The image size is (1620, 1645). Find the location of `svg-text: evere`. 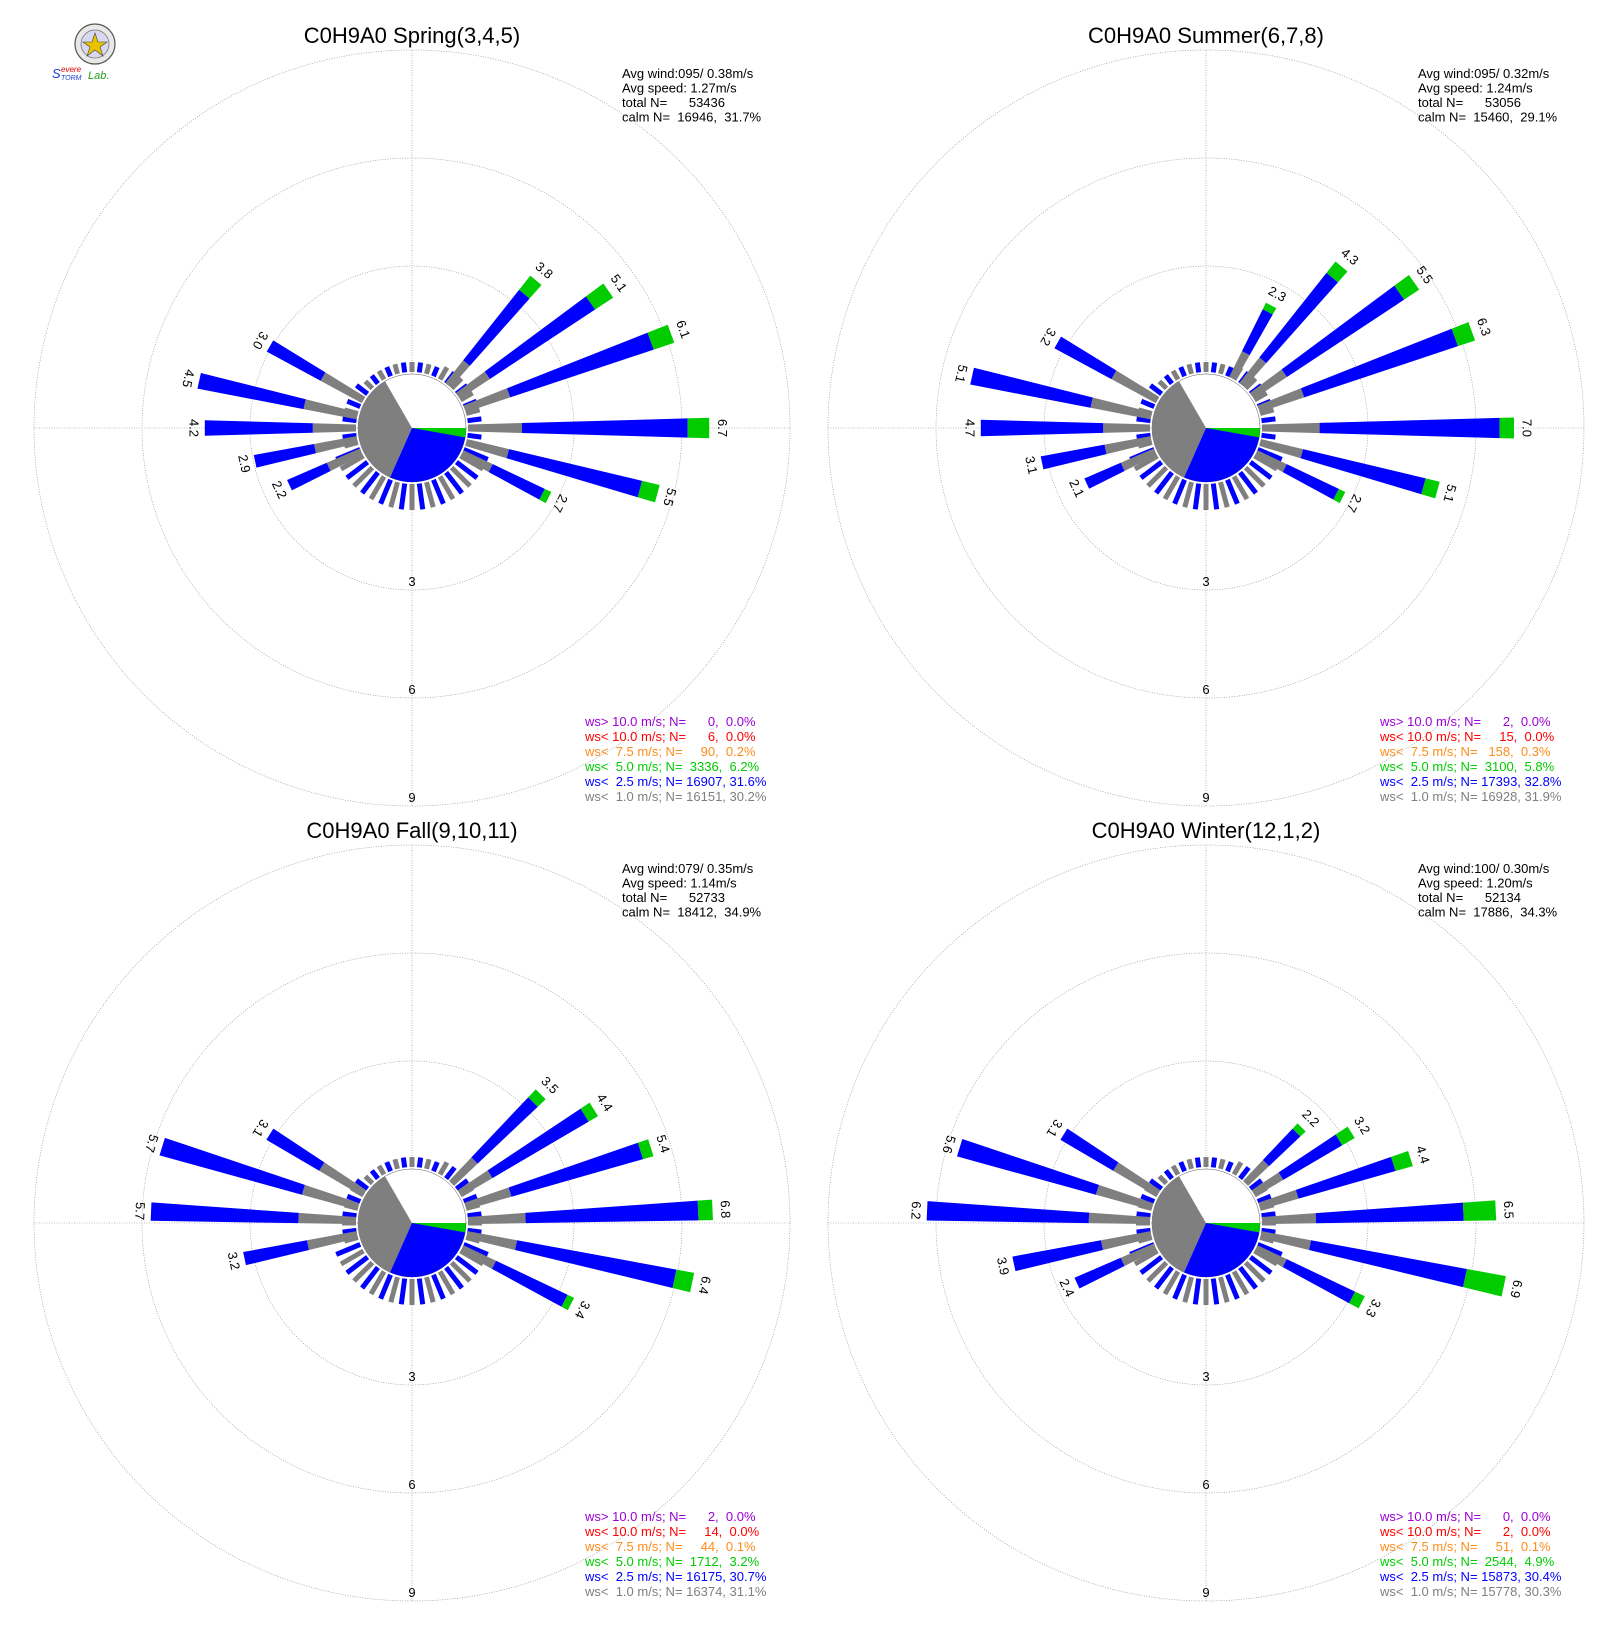

svg-text: evere is located at coordinates (71, 69).